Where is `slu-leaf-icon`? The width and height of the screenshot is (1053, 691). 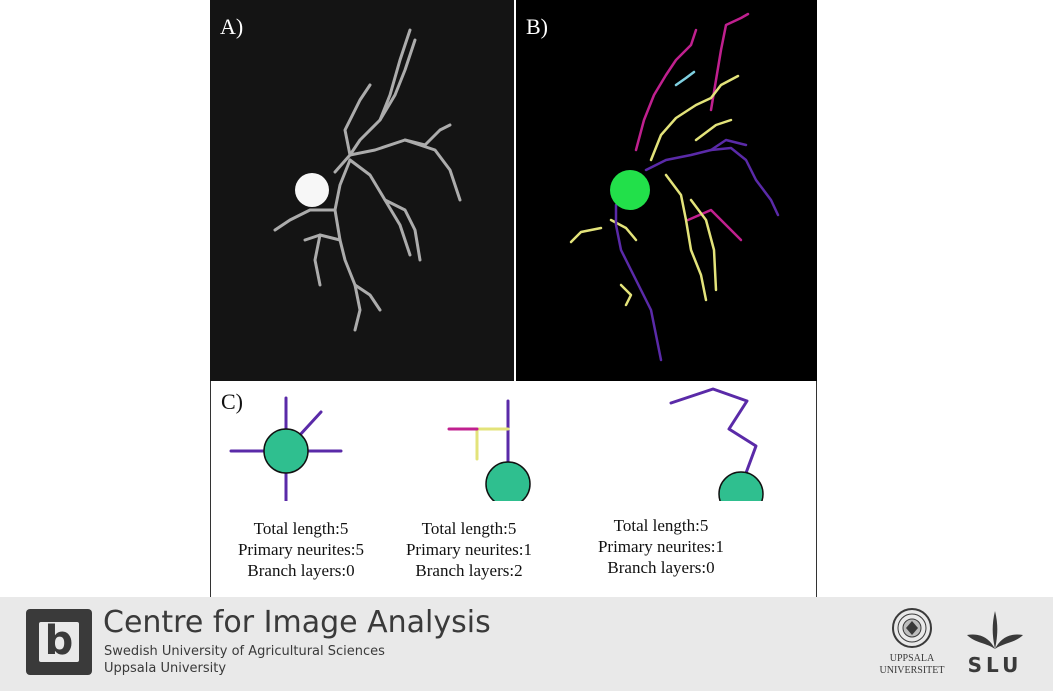
slu-leaf-icon is located at coordinates (995, 630).